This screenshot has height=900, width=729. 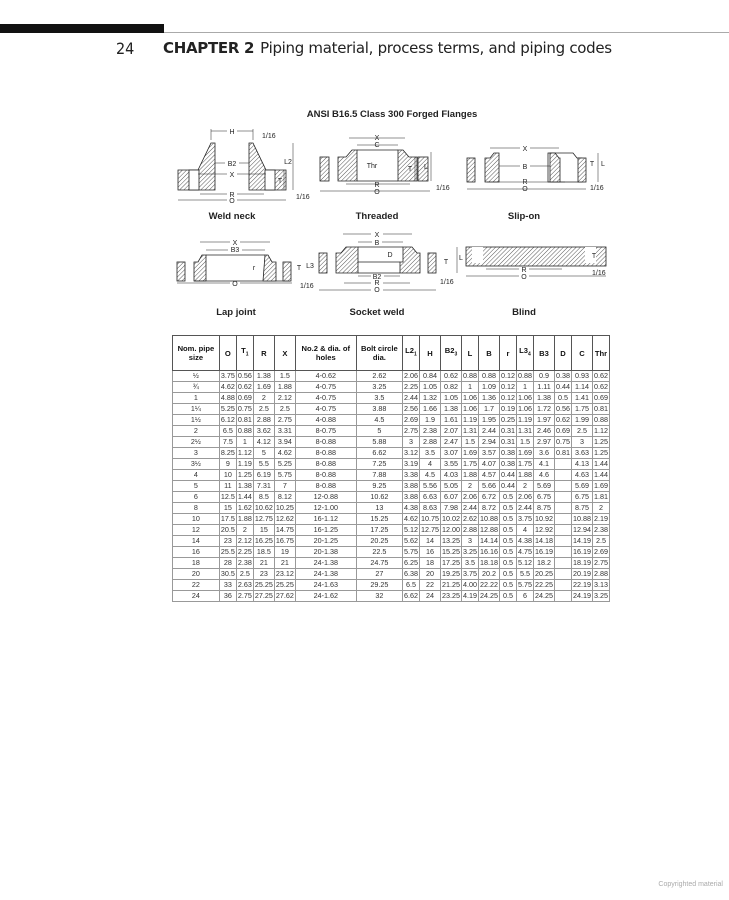 I want to click on table-cell: 0.44, so click(x=507, y=486).